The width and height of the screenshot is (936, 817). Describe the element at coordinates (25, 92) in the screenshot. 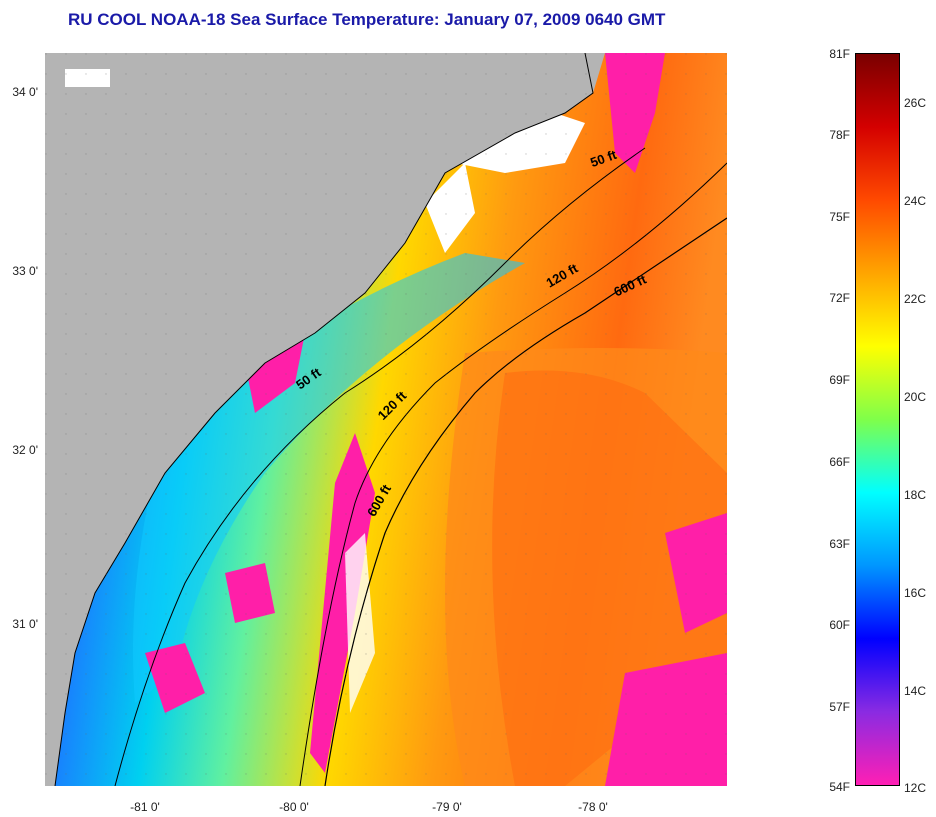

I see `lat-label-34: 34 0'` at that location.